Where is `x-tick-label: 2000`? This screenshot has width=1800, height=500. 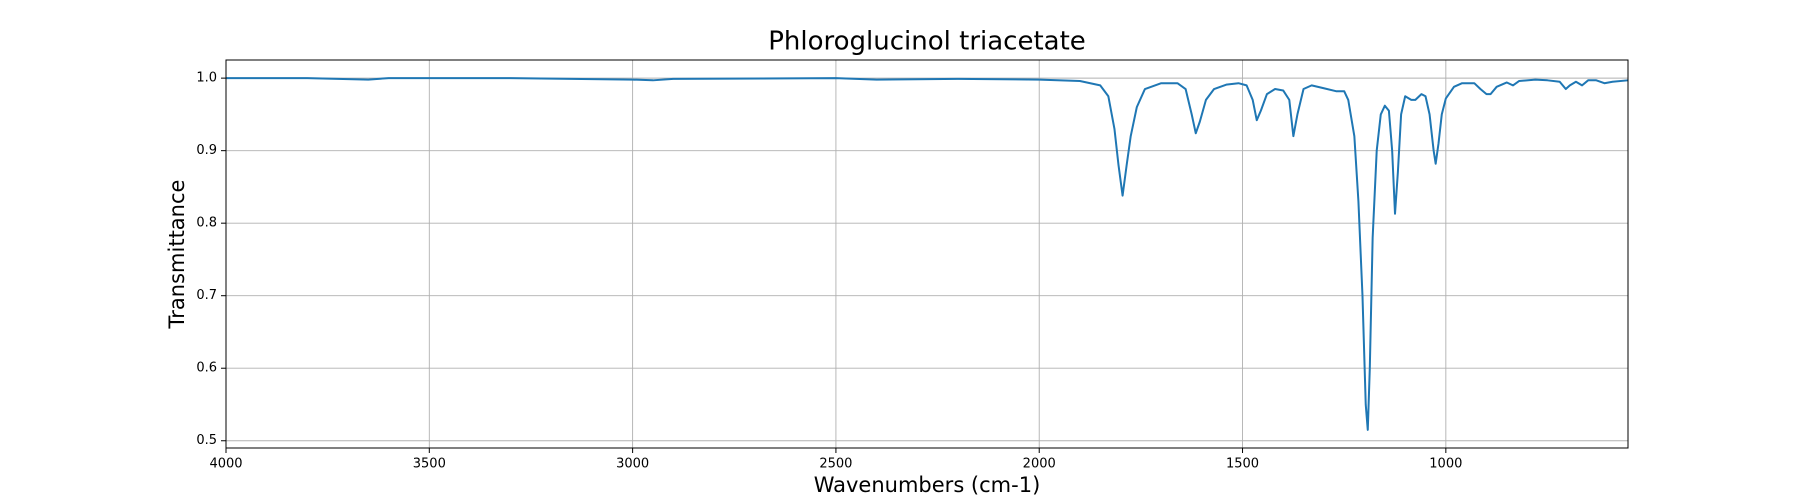 x-tick-label: 2000 is located at coordinates (1039, 464).